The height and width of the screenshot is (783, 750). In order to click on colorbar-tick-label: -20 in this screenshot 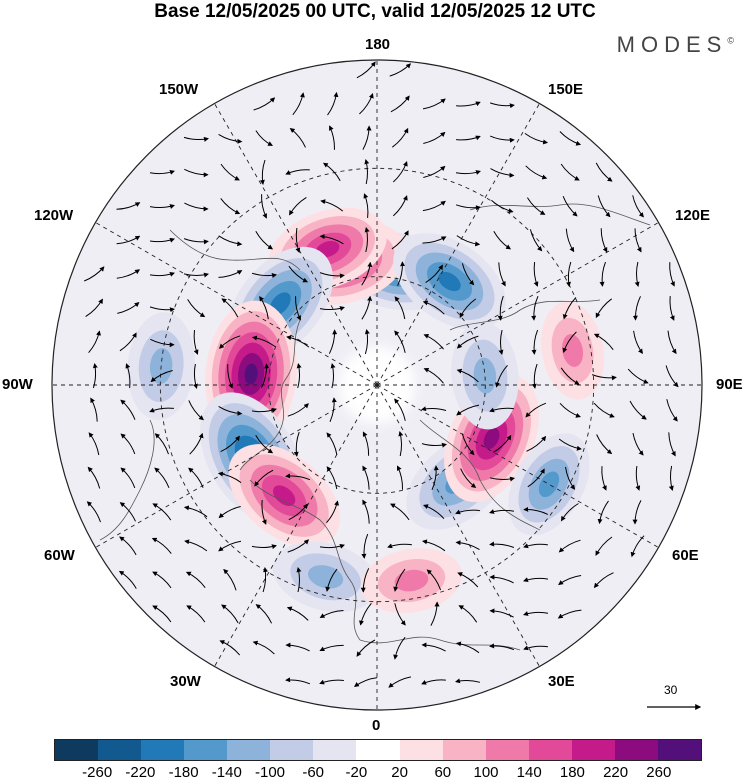, I will do `click(356, 772)`.